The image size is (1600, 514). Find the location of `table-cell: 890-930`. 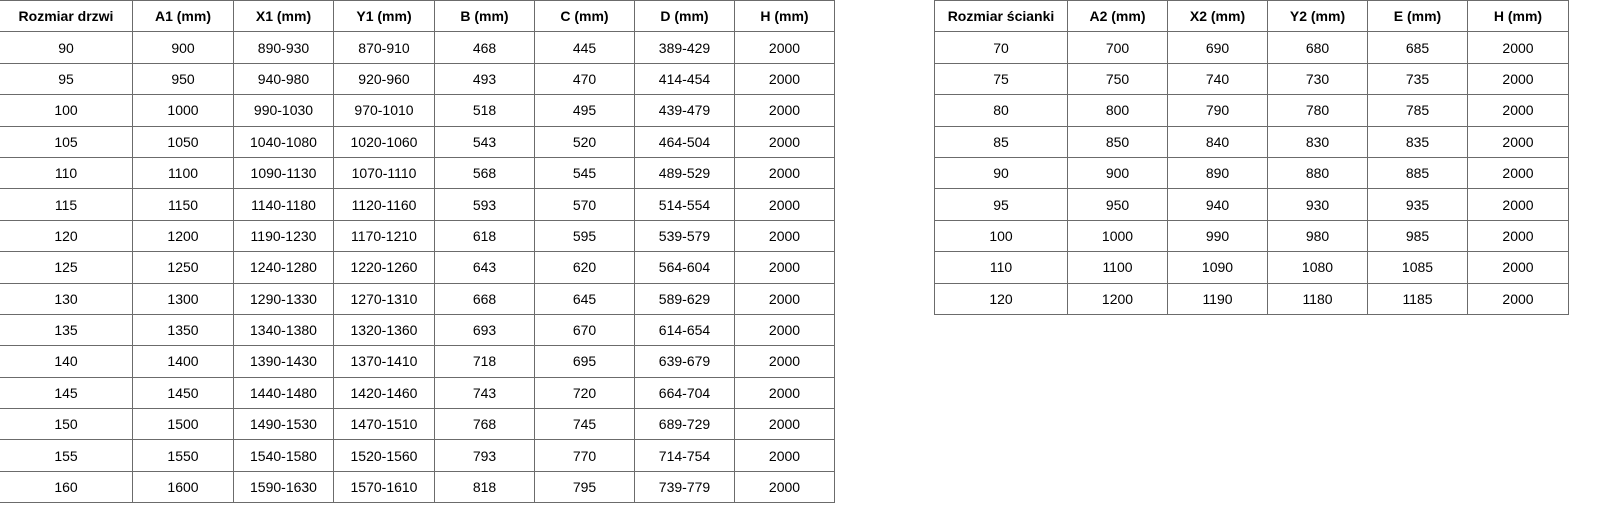

table-cell: 890-930 is located at coordinates (283, 47).